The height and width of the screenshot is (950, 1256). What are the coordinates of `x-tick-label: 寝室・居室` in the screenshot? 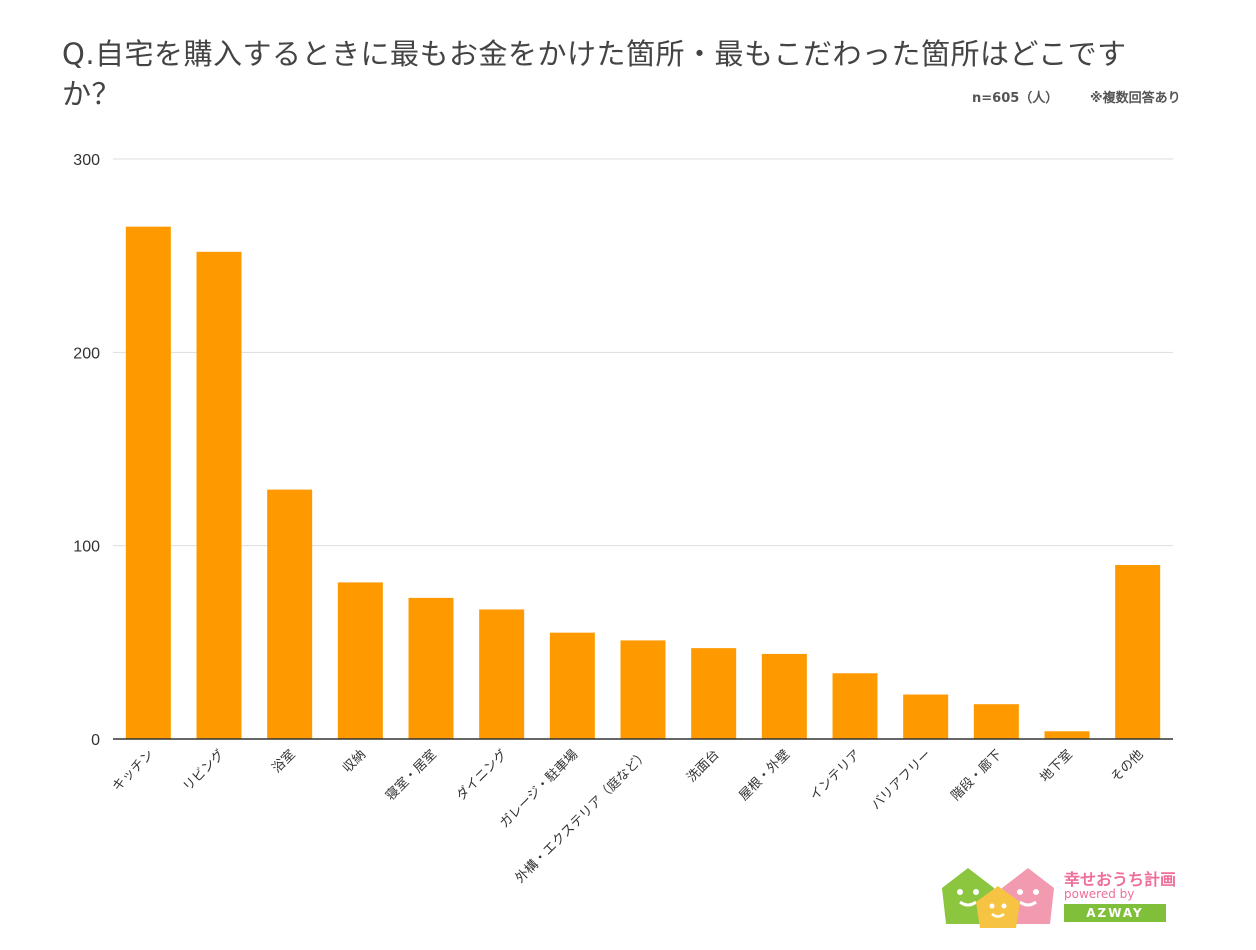 It's located at (411, 775).